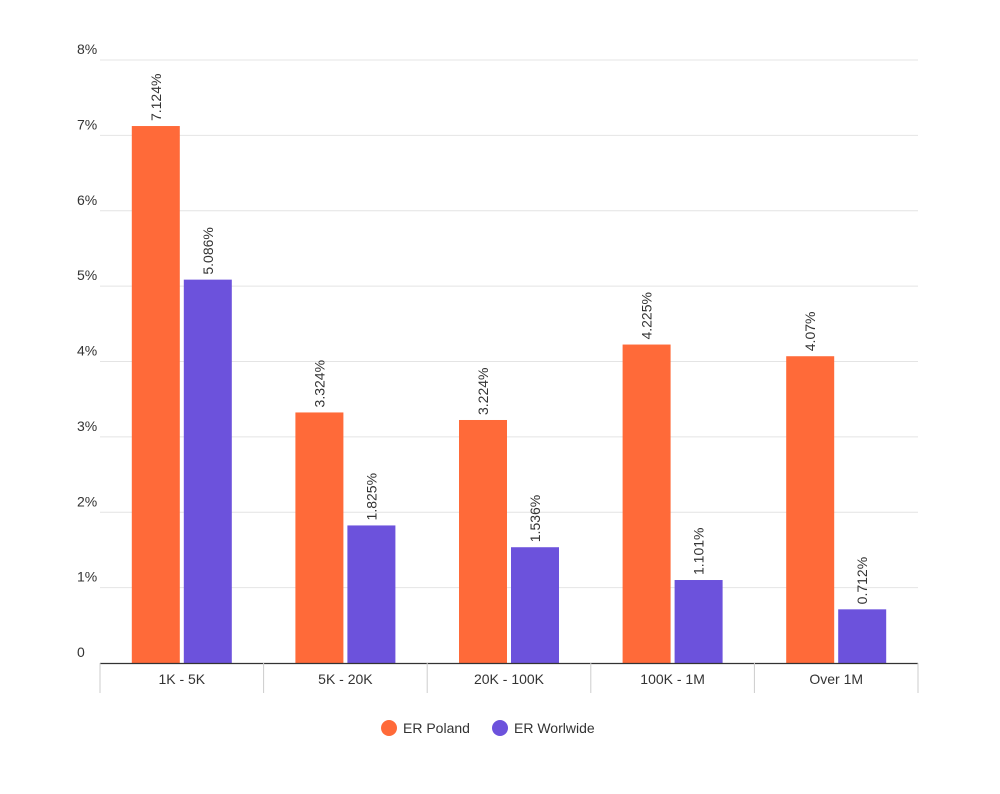  Describe the element at coordinates (208, 250) in the screenshot. I see `data-label: 5.086%` at that location.